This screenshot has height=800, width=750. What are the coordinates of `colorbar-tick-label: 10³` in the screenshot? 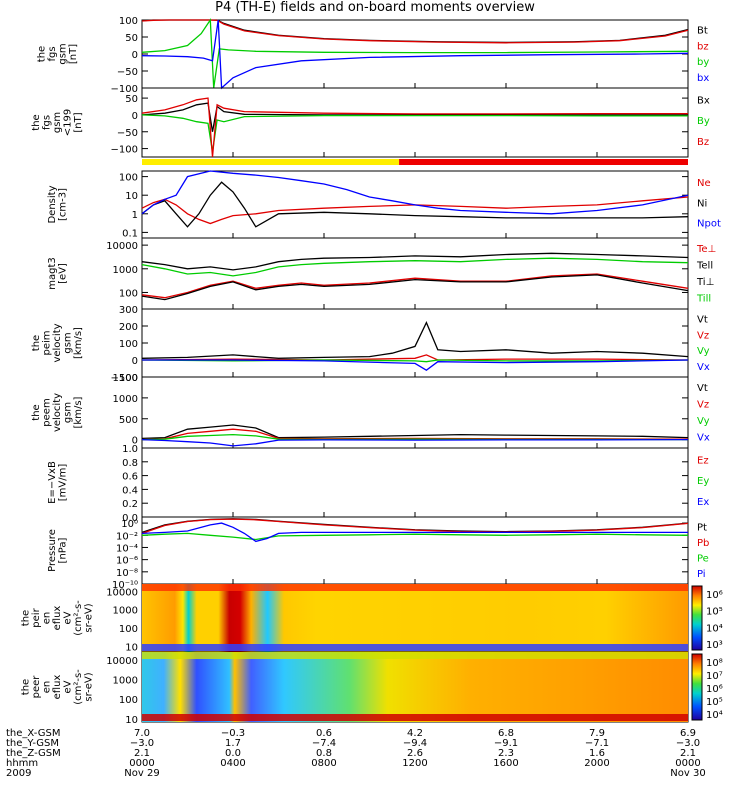 It's located at (714, 645).